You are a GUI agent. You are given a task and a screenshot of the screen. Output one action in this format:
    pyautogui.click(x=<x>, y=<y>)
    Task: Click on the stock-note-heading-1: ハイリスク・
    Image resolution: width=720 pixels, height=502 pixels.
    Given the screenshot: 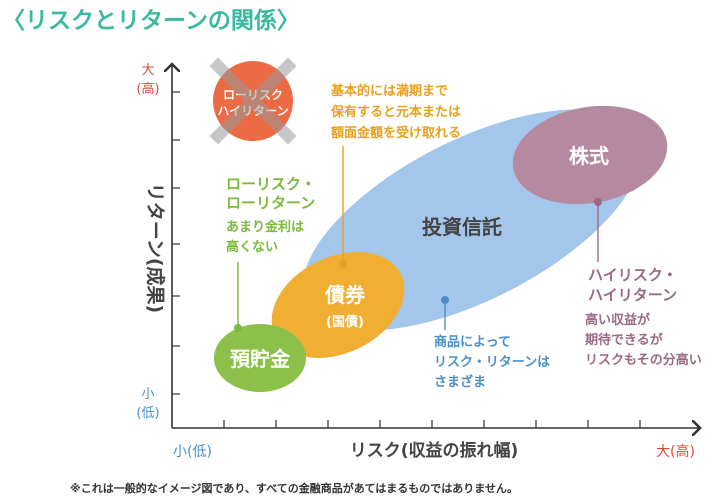 What is the action you would take?
    pyautogui.click(x=632, y=275)
    